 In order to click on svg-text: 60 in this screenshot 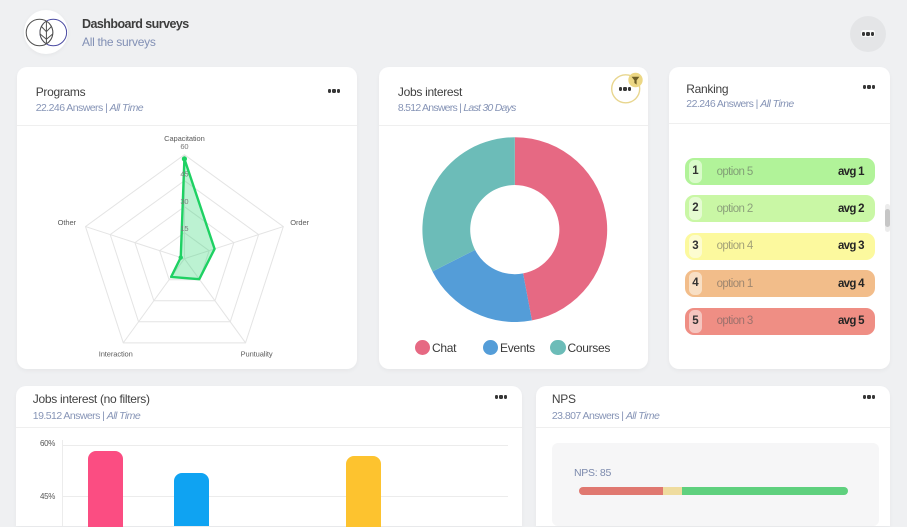, I will do `click(184, 146)`.